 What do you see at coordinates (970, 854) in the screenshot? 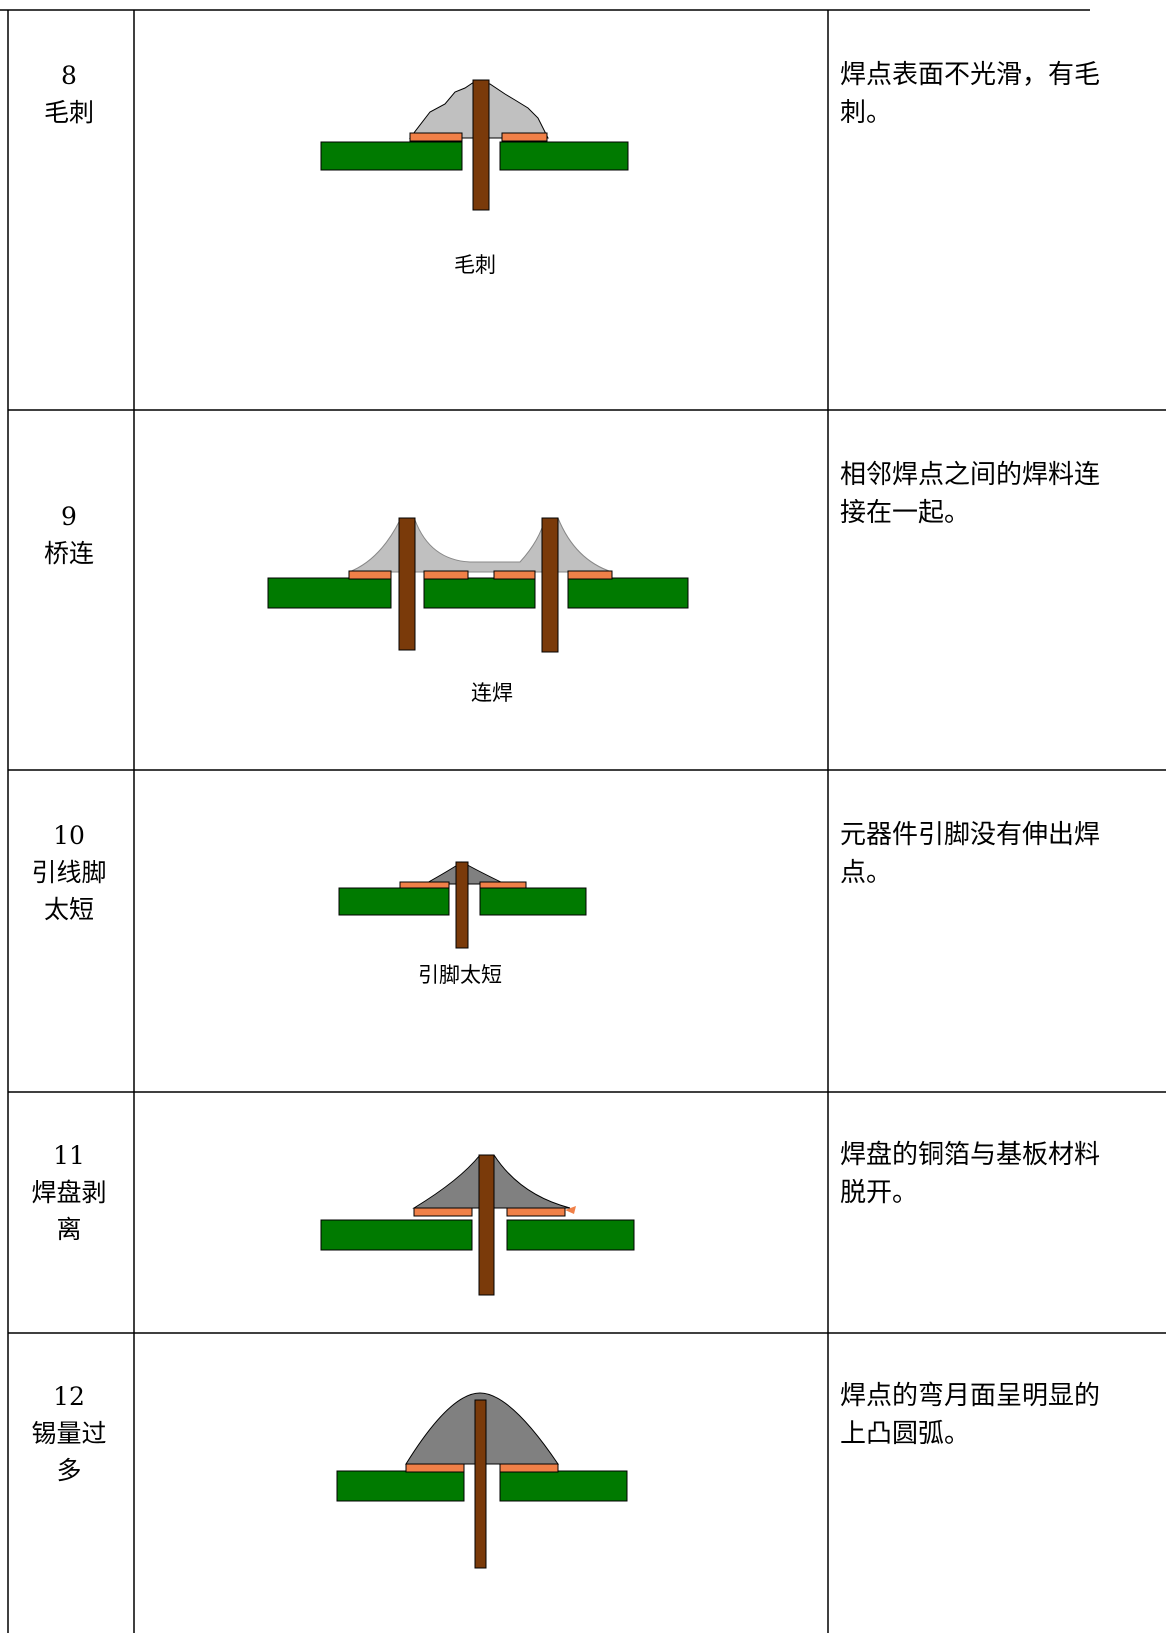
I see `row-description: 元器件引脚没有伸出焊点。` at bounding box center [970, 854].